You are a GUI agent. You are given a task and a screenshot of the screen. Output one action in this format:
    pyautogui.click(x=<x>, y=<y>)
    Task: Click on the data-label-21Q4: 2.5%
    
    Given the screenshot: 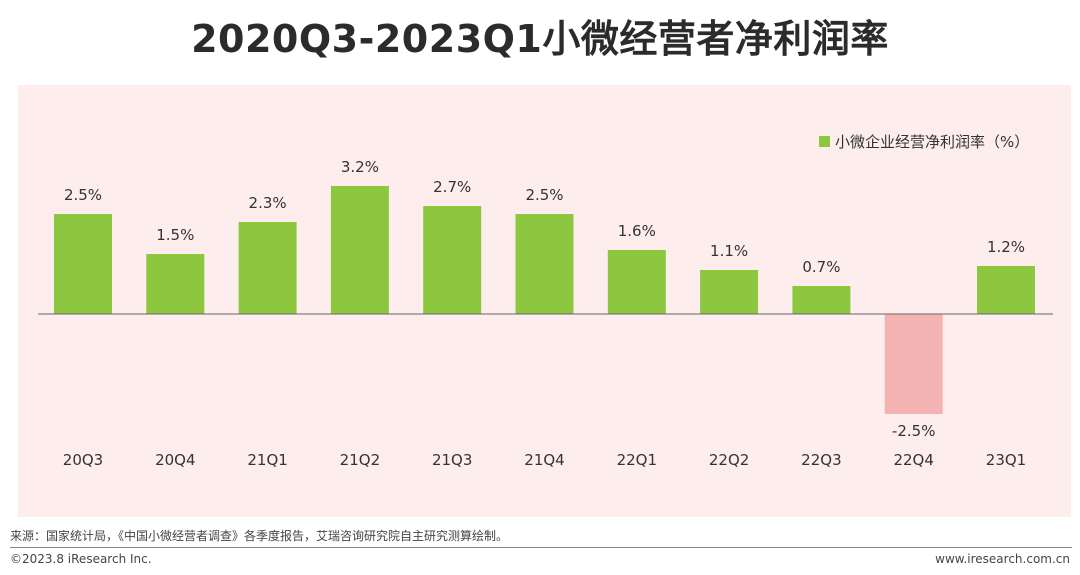 What is the action you would take?
    pyautogui.click(x=544, y=195)
    